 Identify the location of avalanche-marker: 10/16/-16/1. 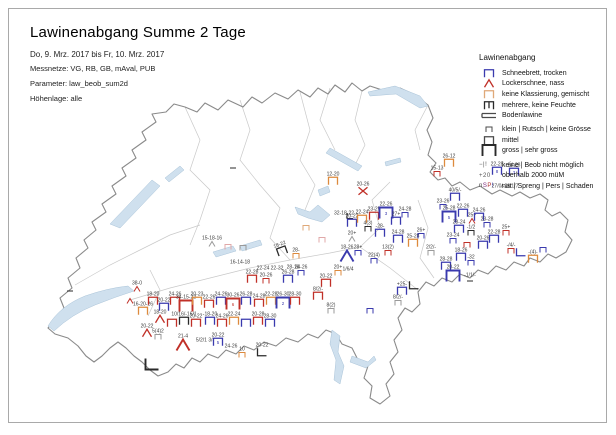
(184, 318).